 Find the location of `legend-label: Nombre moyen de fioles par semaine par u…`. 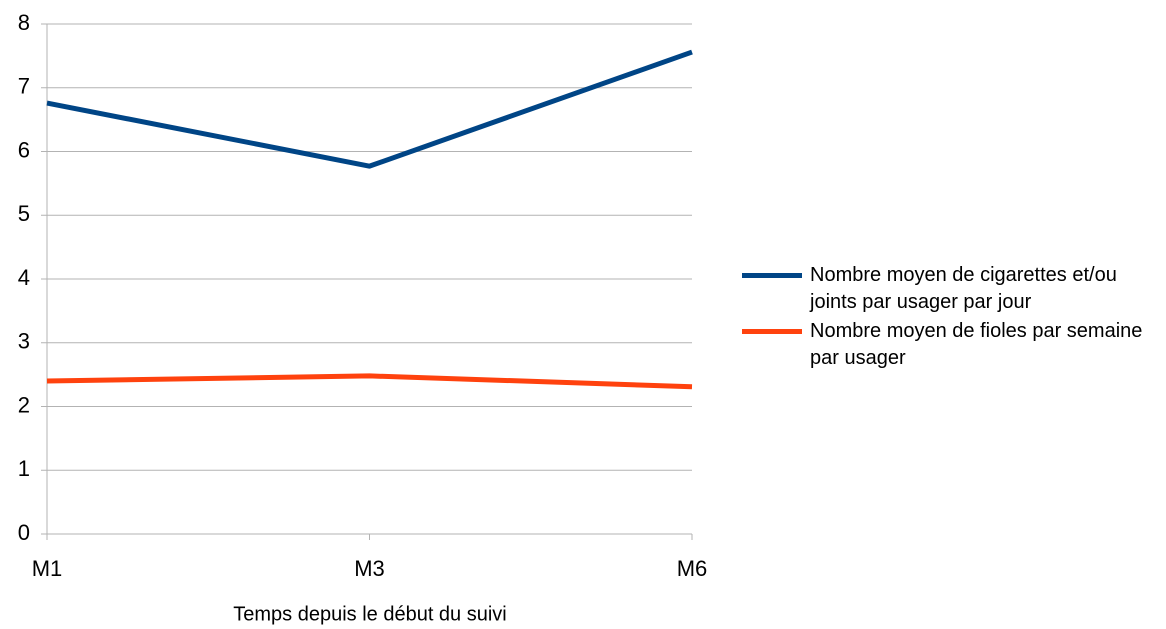

legend-label: Nombre moyen de fioles par semaine par u… is located at coordinates (976, 344).